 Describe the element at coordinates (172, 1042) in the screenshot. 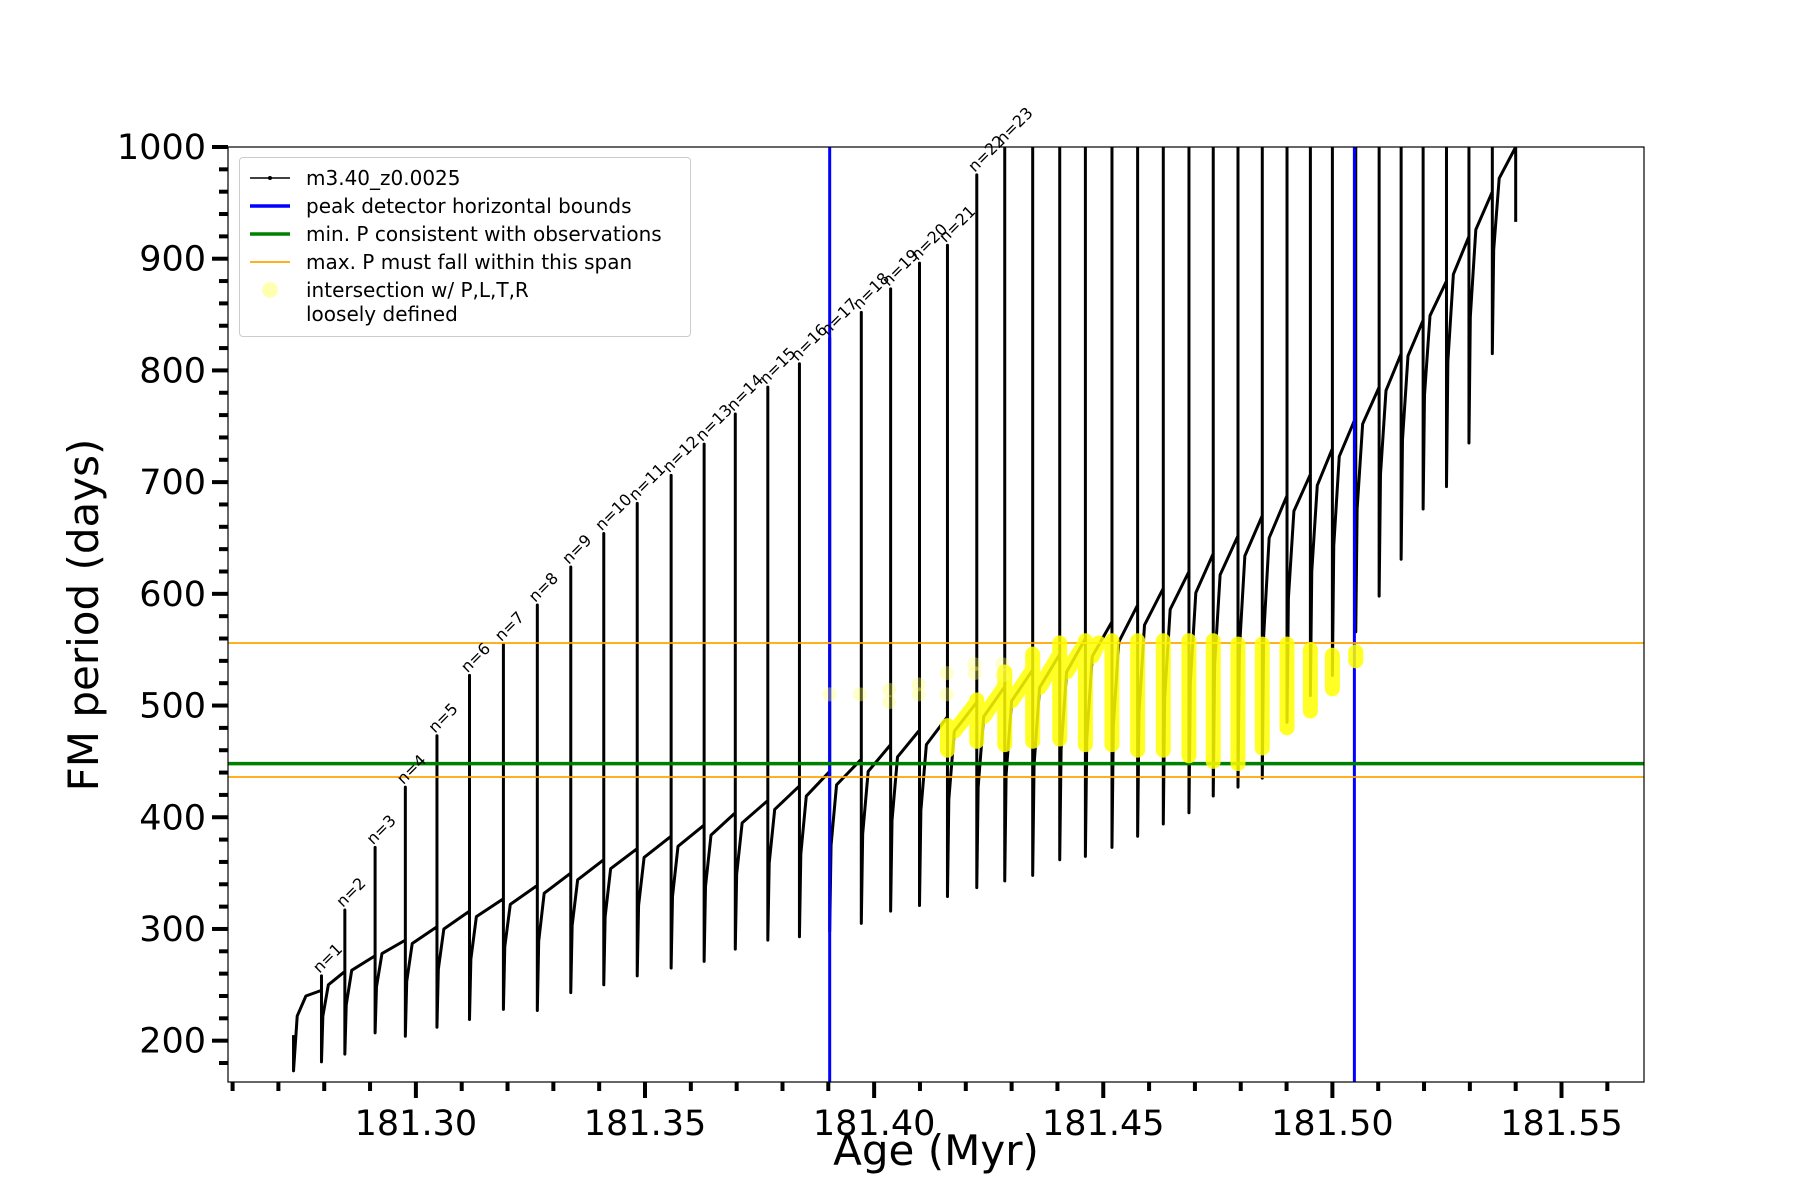

I see `y-tick-label: 200` at that location.